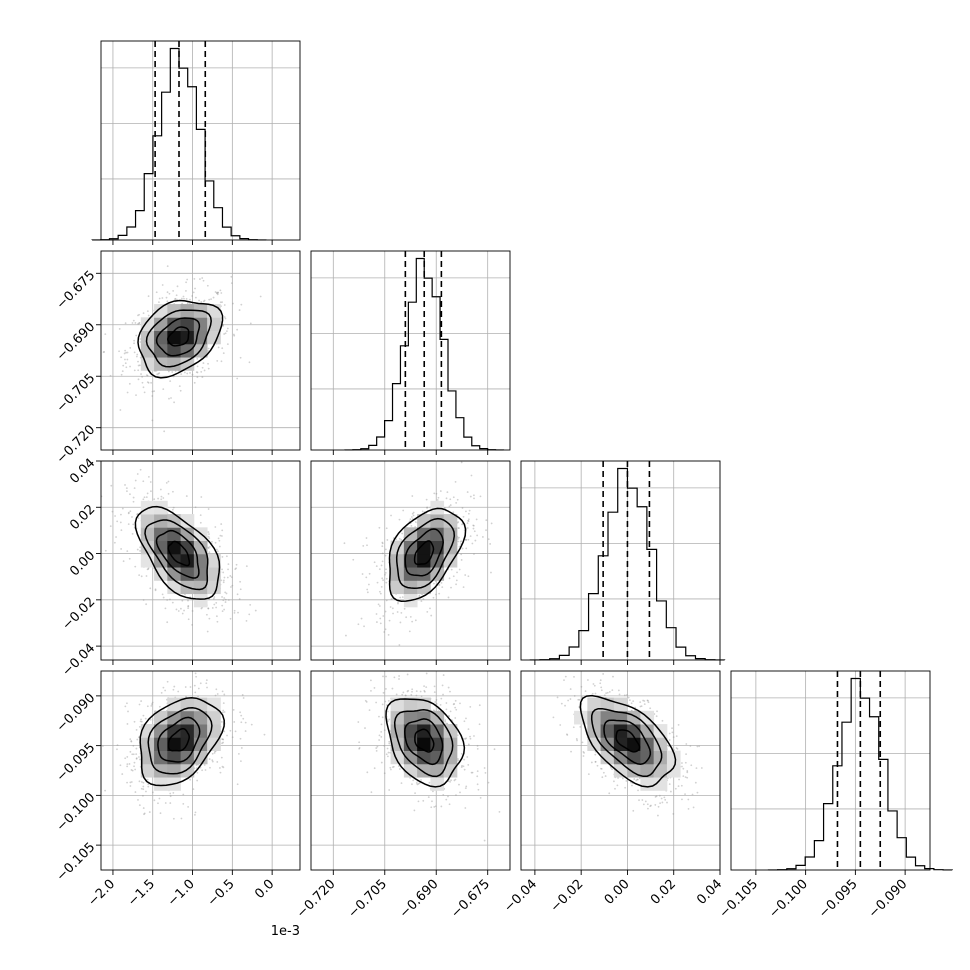 This screenshot has width=970, height=970. Describe the element at coordinates (181, 893) in the screenshot. I see `x-tick-label: −1.0` at that location.